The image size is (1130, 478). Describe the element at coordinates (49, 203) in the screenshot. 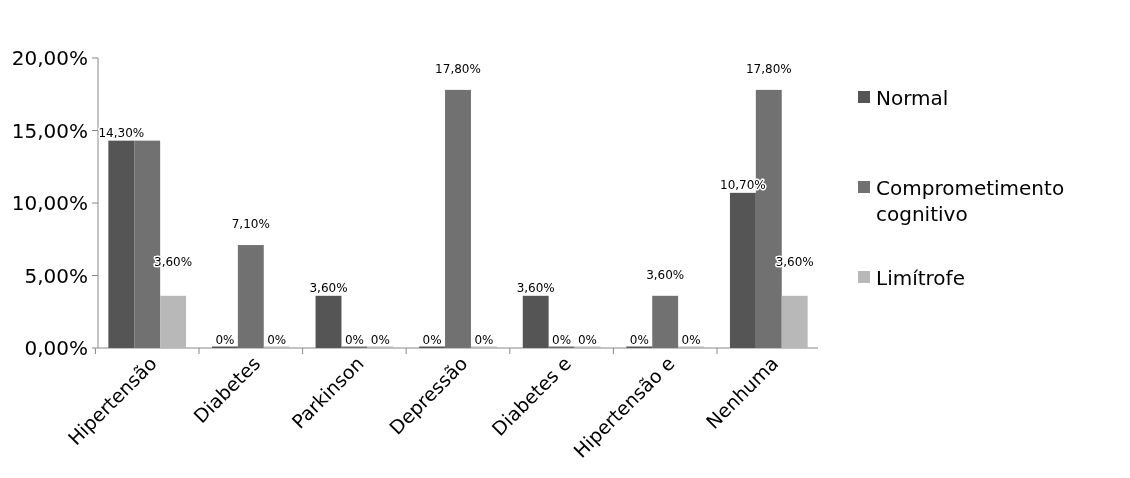

I see `y-tick-label: 10,00%` at that location.